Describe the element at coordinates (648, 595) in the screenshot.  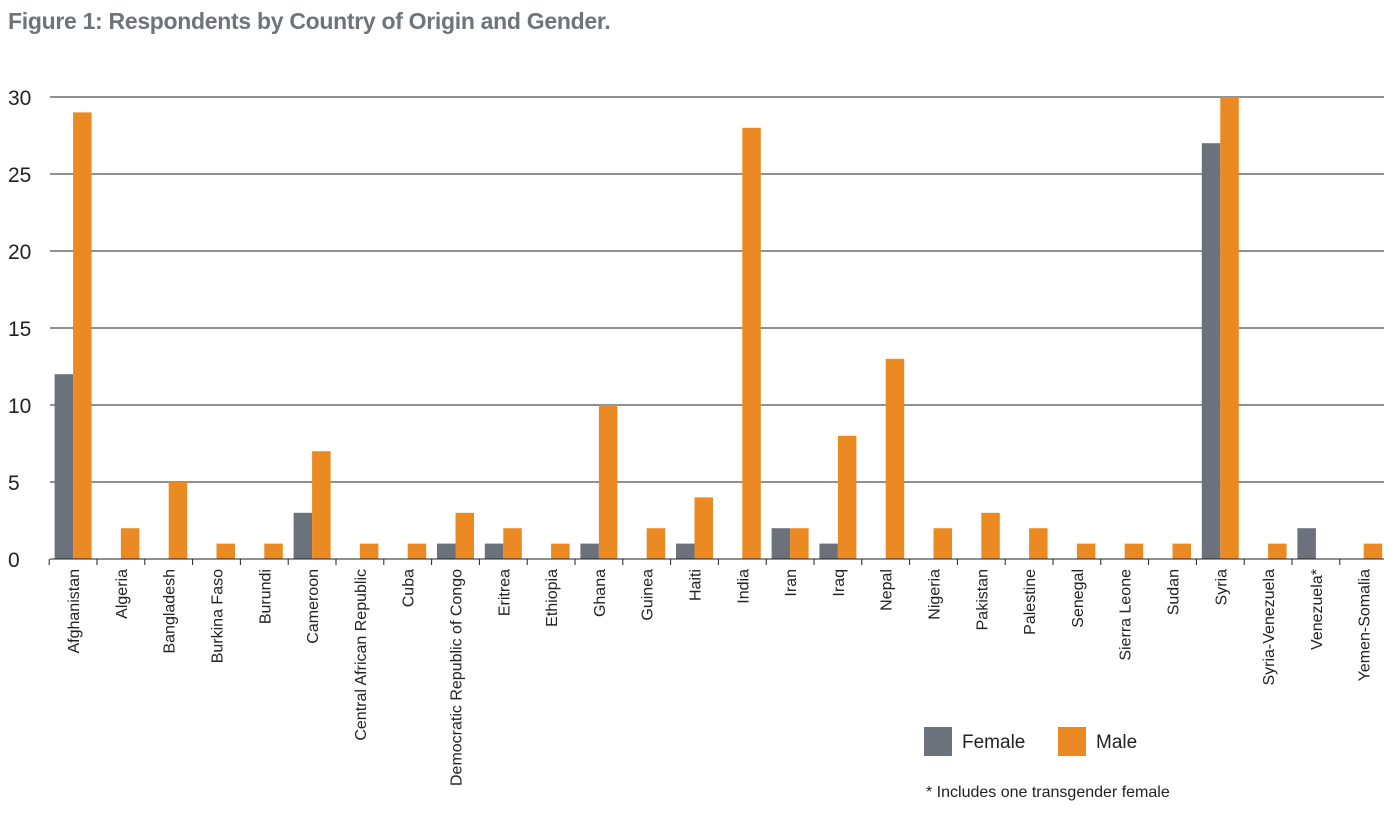
I see `category-label: Guinea` at that location.